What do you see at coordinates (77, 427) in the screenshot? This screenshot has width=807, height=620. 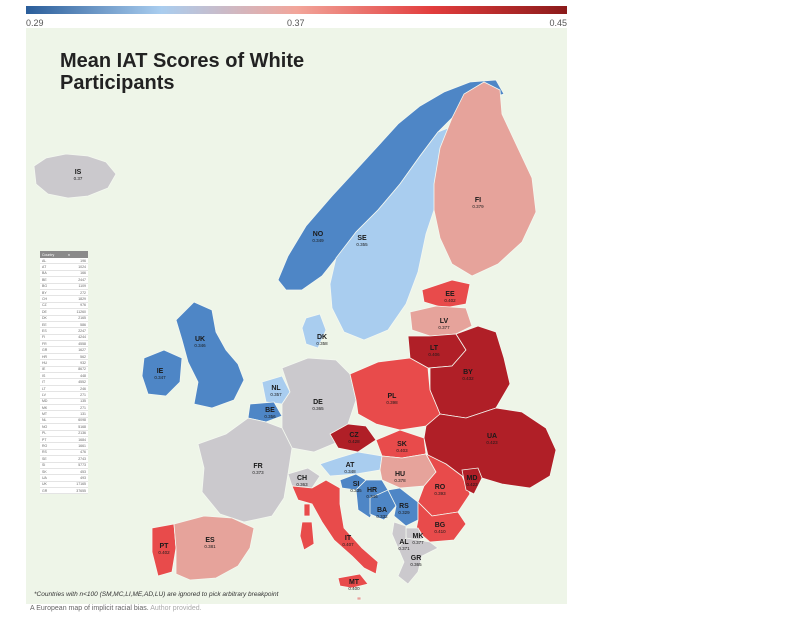 I see `table-cell-n: 5168` at bounding box center [77, 427].